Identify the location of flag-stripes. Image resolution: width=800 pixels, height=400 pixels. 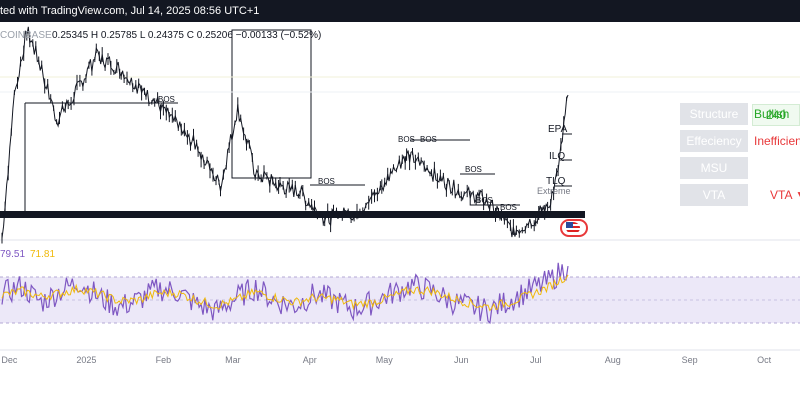
(573, 228).